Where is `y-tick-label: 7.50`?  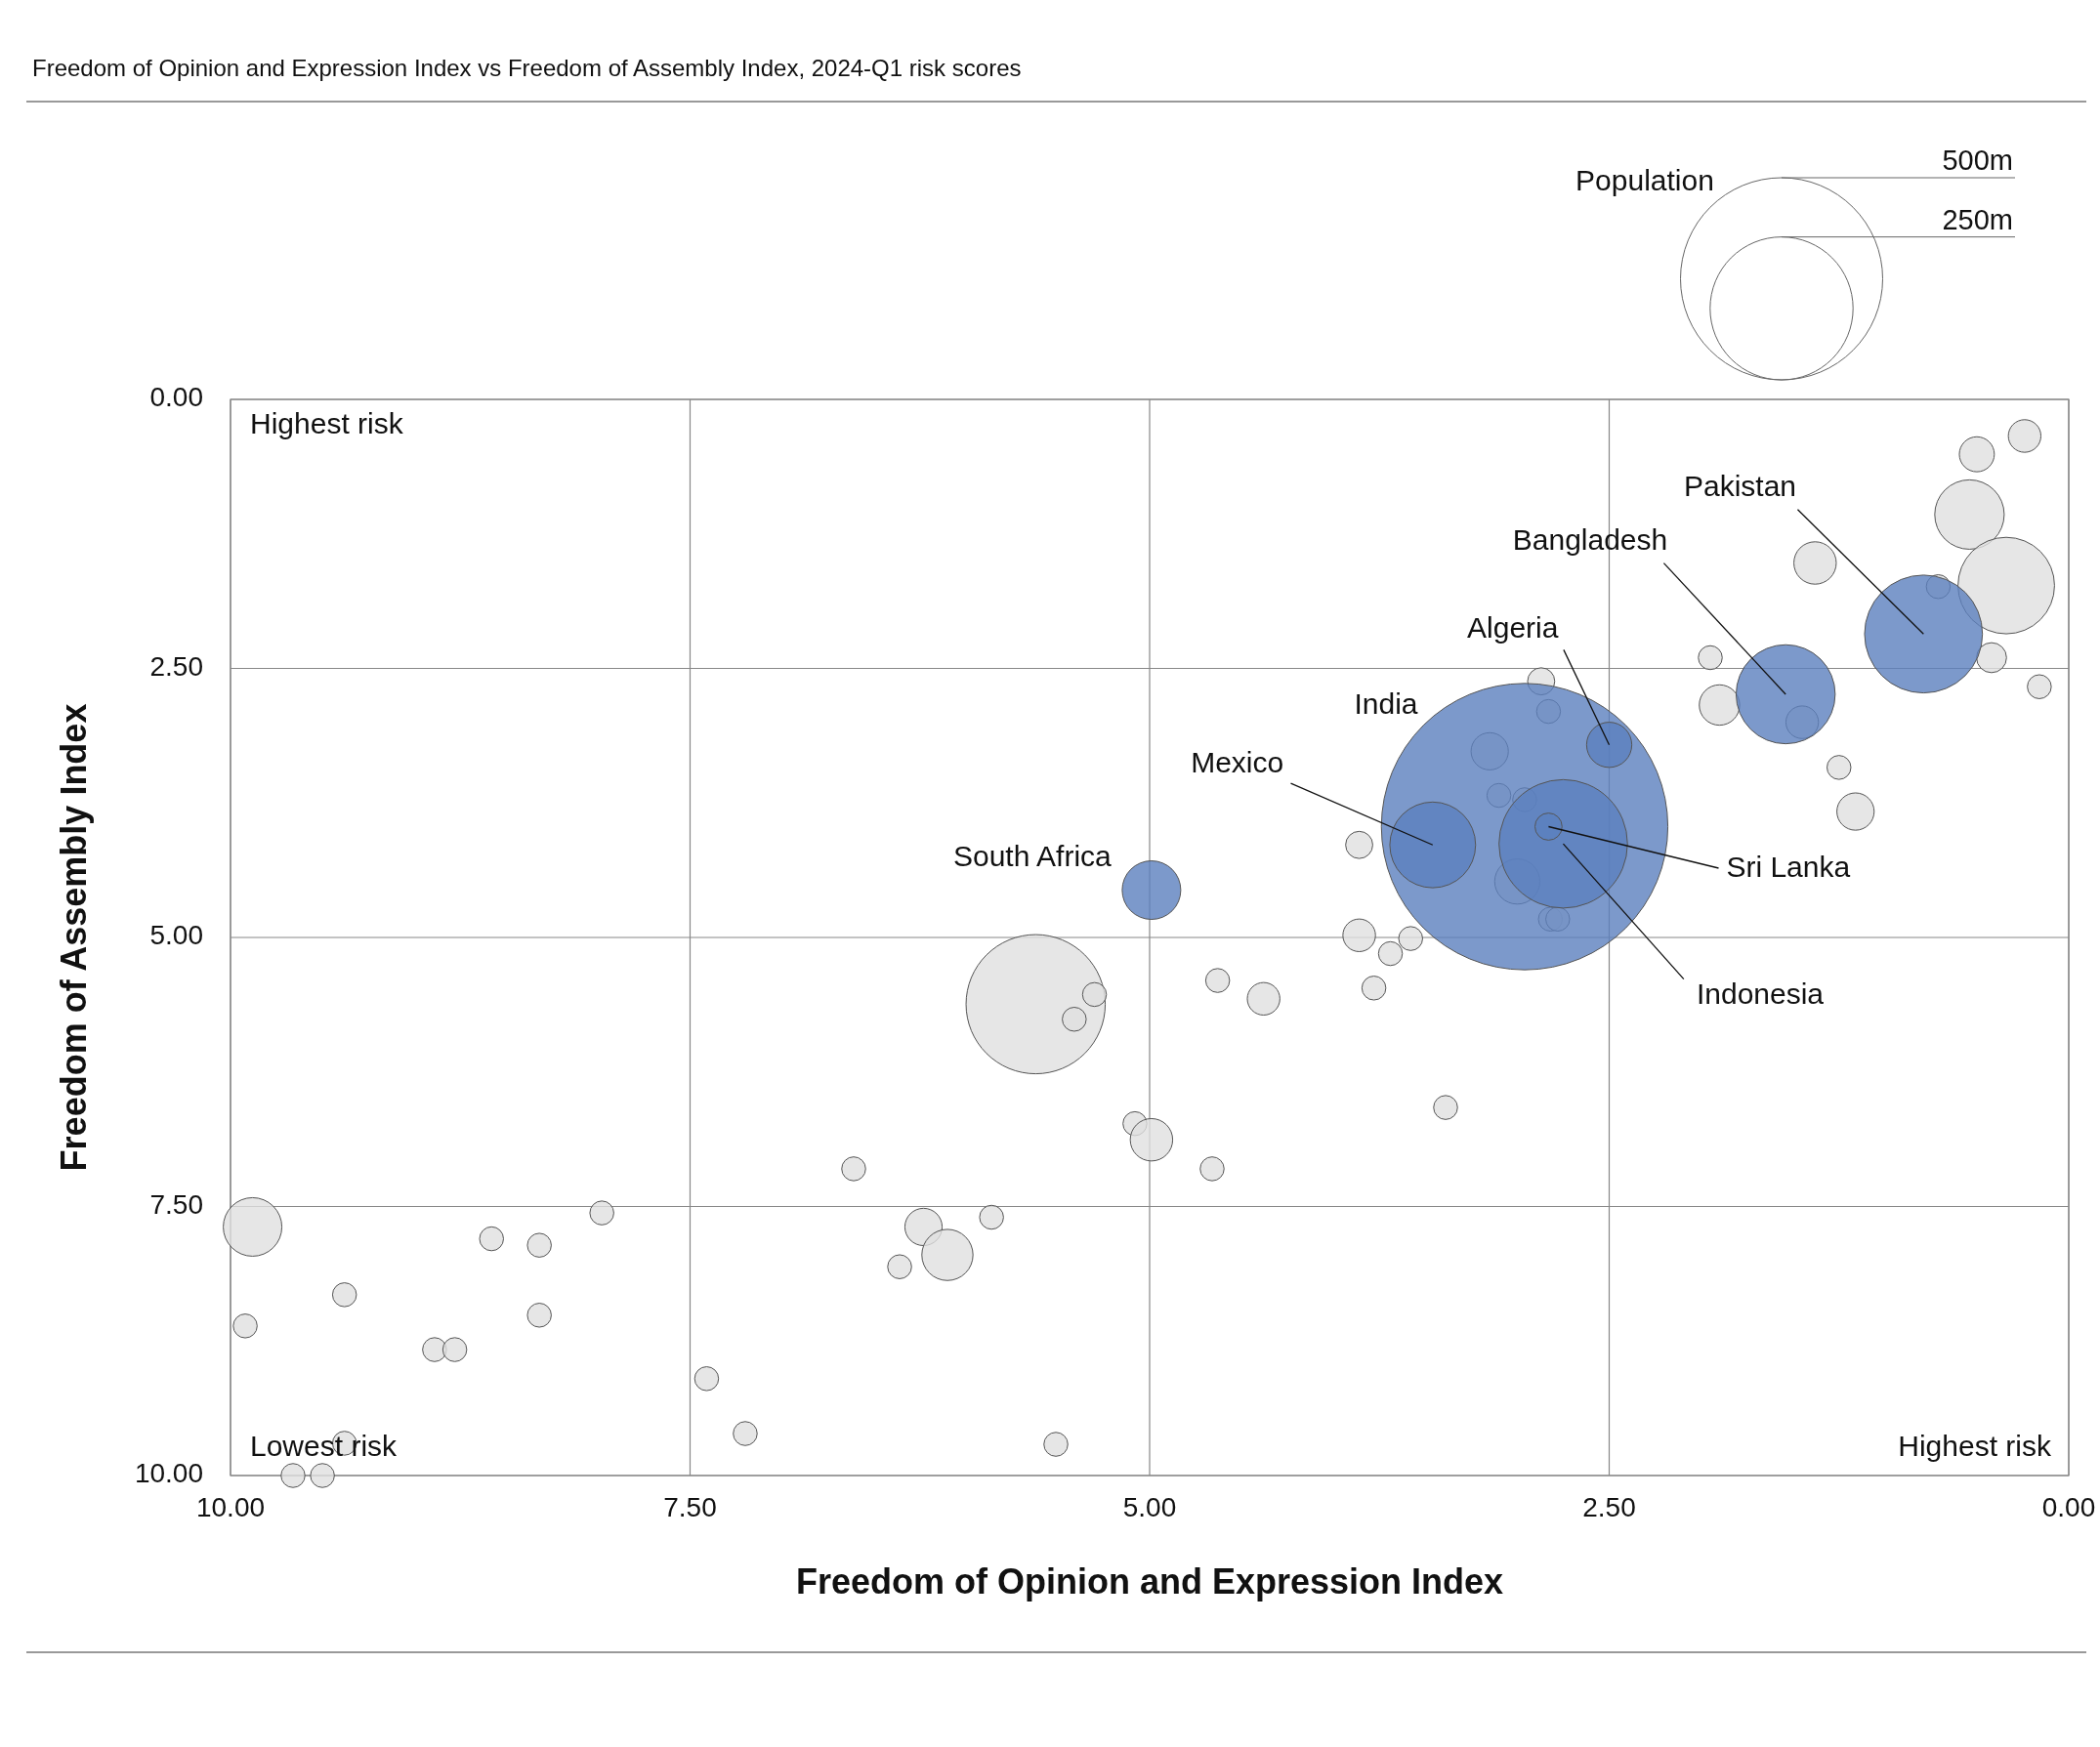
y-tick-label: 7.50 is located at coordinates (176, 1204).